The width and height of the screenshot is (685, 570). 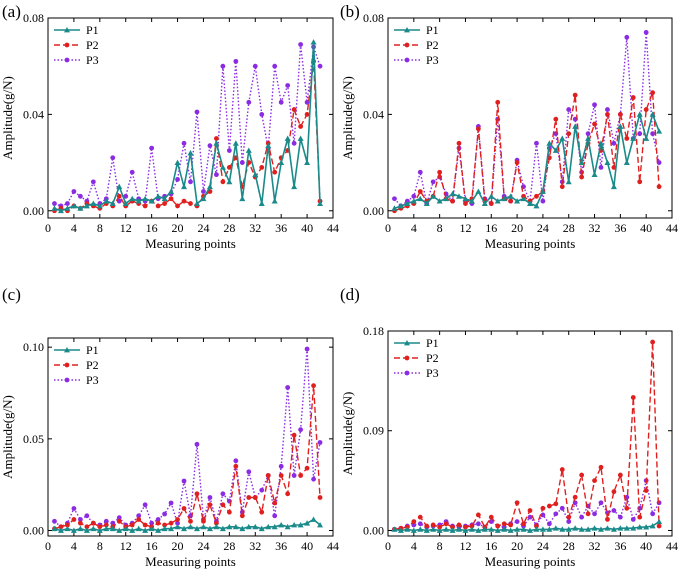 I want to click on x-tick-label: 28, so click(x=569, y=546).